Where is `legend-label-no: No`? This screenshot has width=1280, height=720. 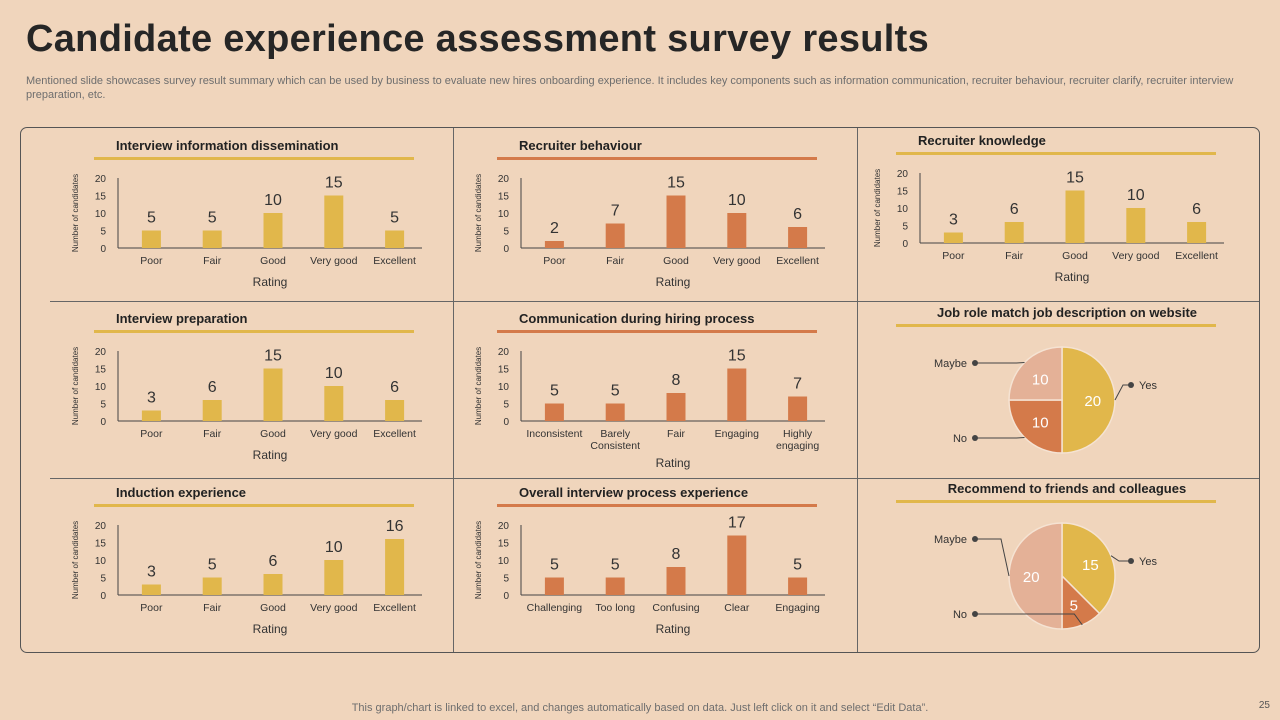 legend-label-no: No is located at coordinates (960, 615).